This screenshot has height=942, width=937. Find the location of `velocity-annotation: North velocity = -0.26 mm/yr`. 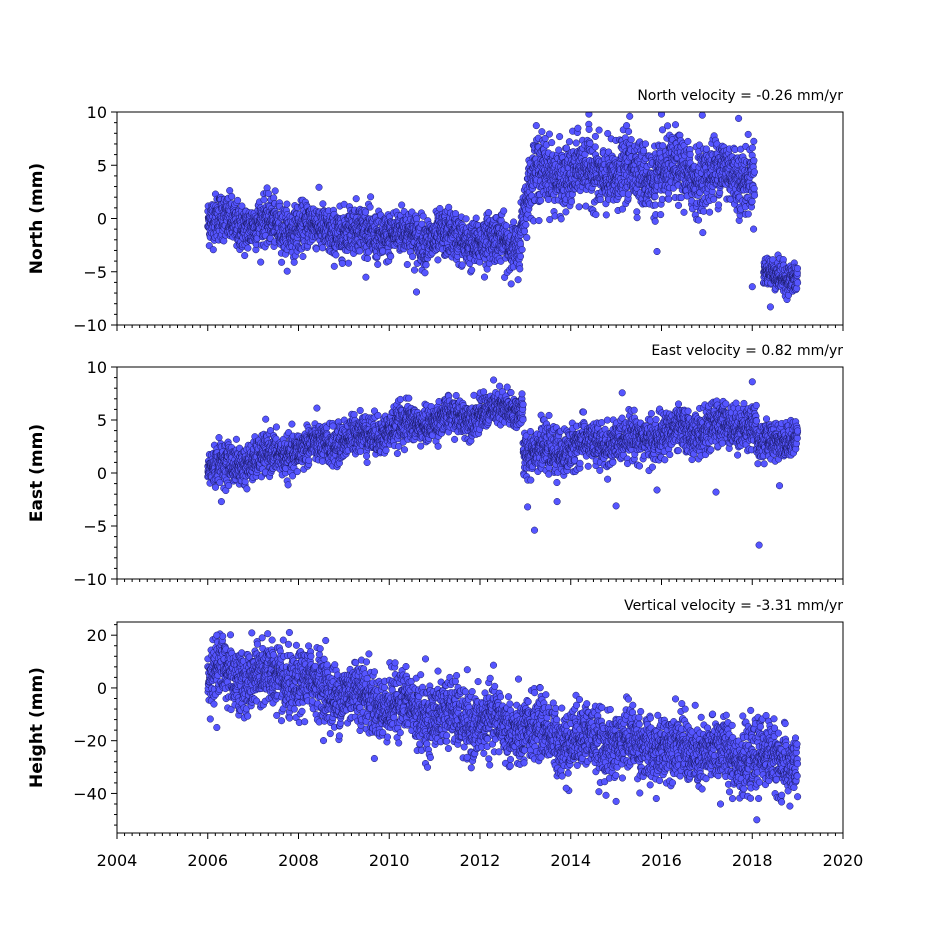

velocity-annotation: North velocity = -0.26 mm/yr is located at coordinates (740, 96).